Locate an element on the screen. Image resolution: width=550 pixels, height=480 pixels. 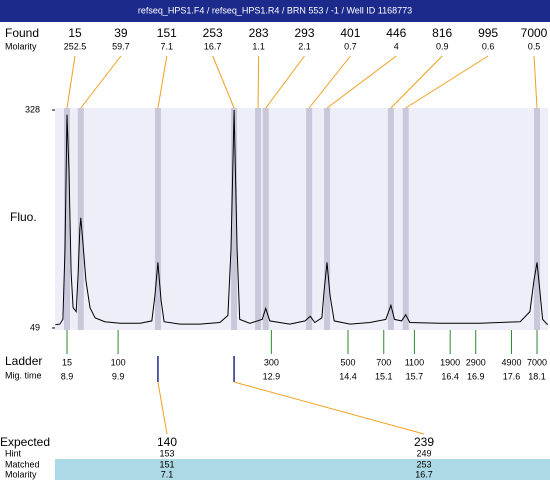
expected-size: 140 is located at coordinates (167, 442).